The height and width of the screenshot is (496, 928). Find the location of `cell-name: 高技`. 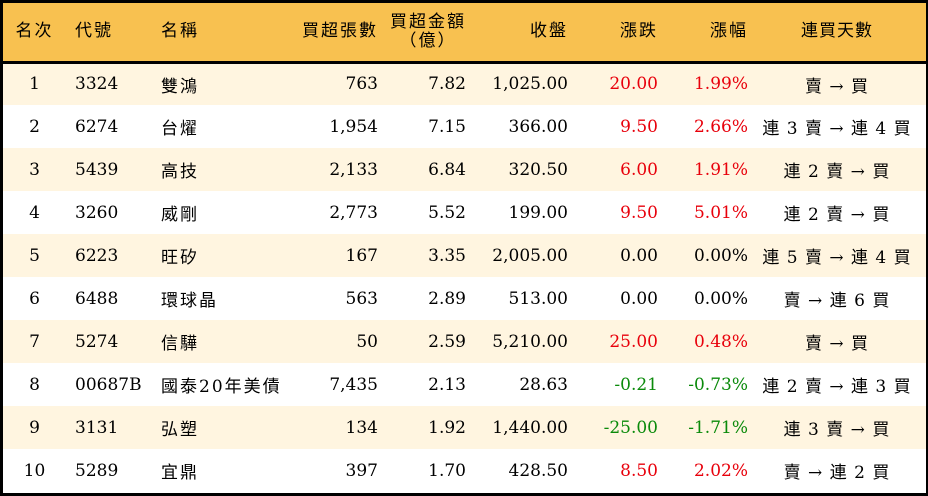

cell-name: 高技 is located at coordinates (180, 172).